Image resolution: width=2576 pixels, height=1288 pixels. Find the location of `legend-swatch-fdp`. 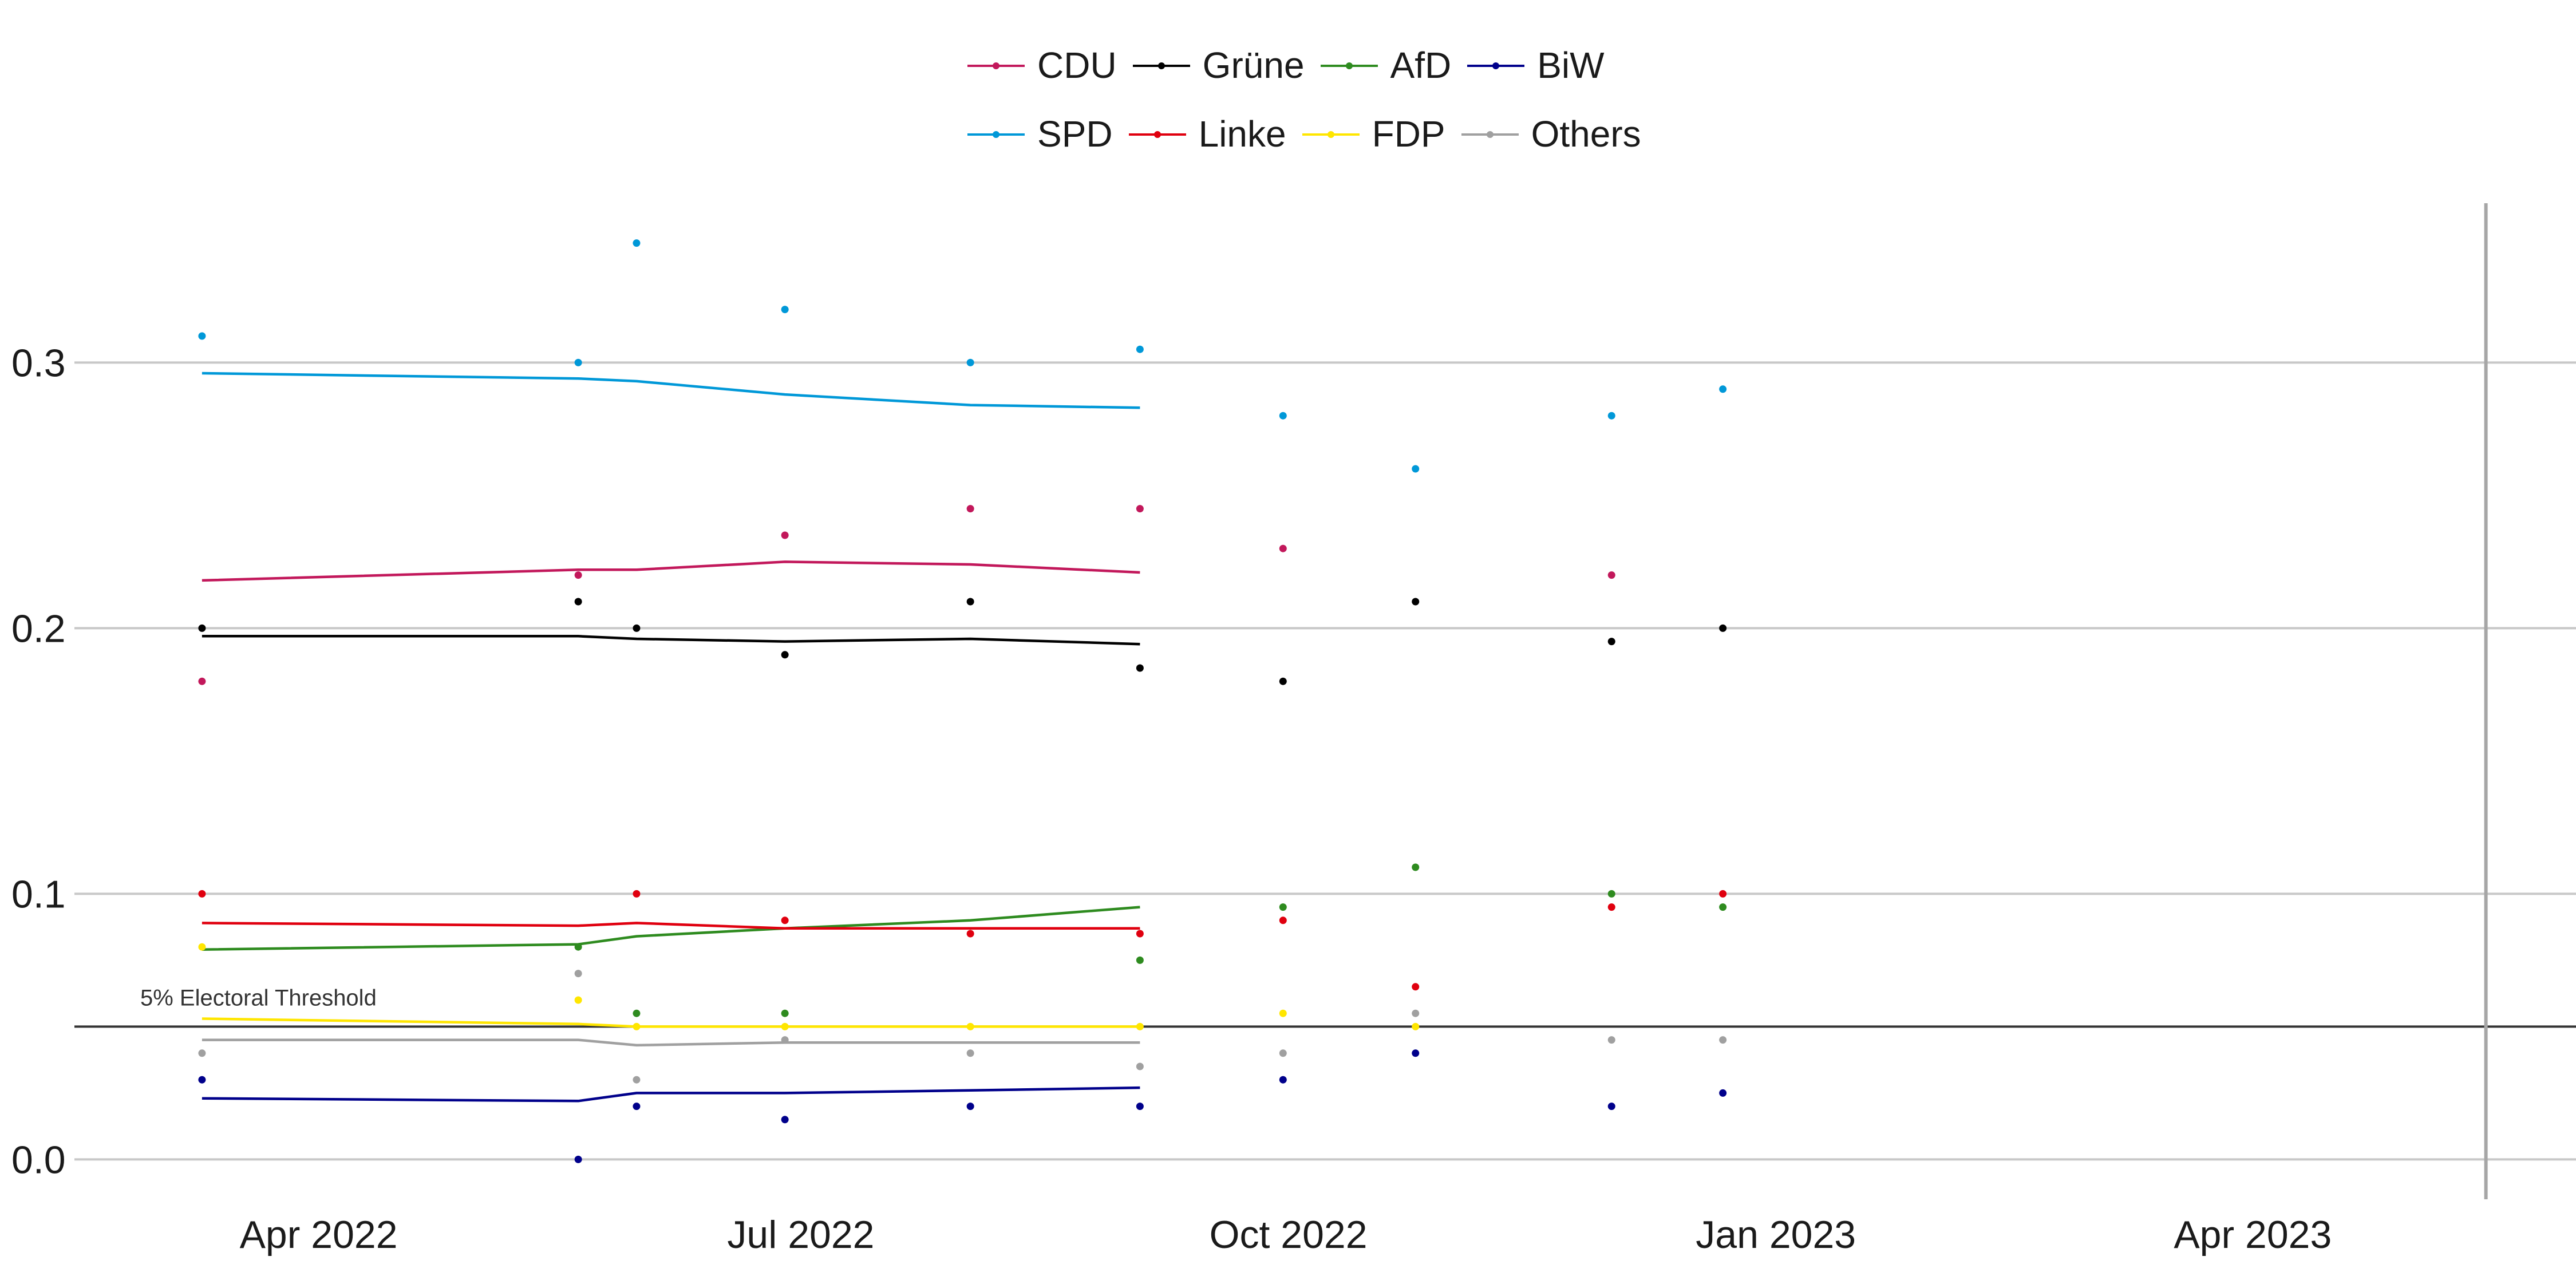

legend-swatch-fdp is located at coordinates (1331, 134).